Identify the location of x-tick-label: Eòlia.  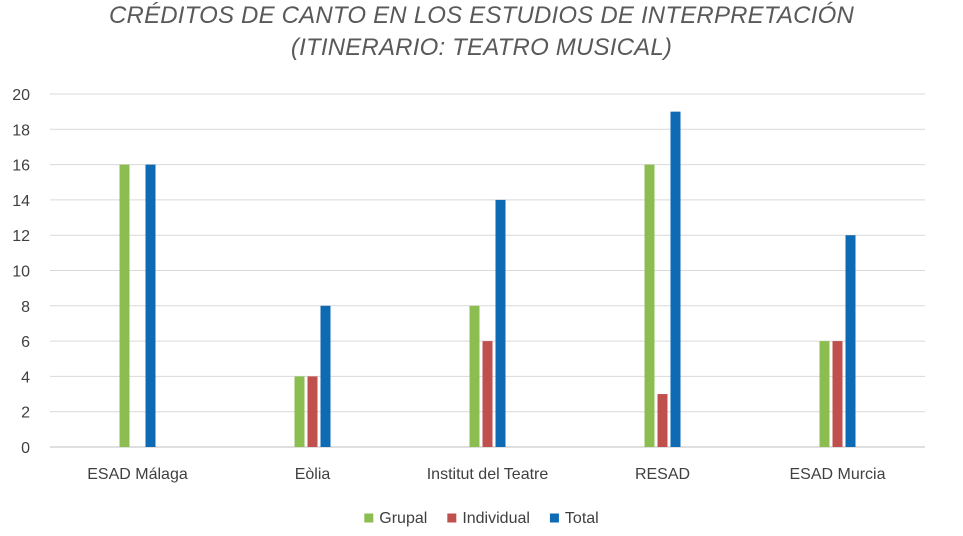
(313, 474).